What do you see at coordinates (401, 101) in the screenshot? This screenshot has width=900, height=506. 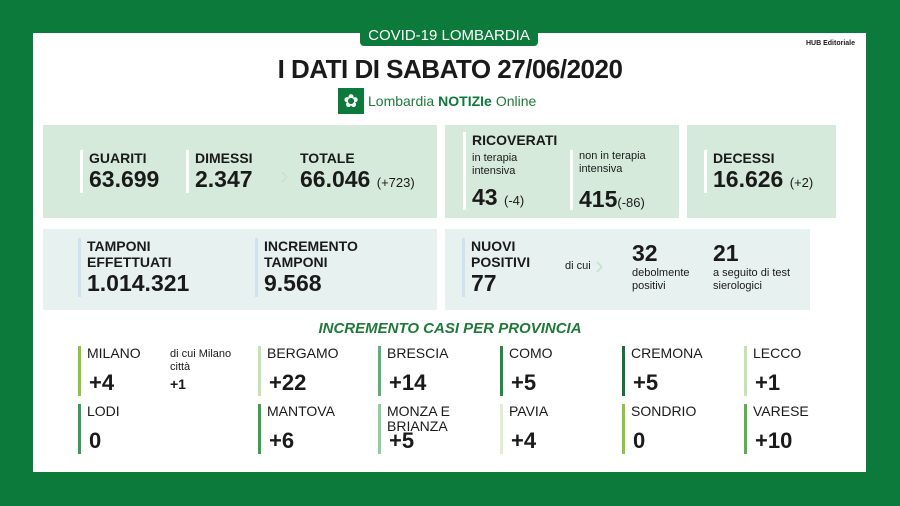 I see `logo-text-a: Lombardia` at bounding box center [401, 101].